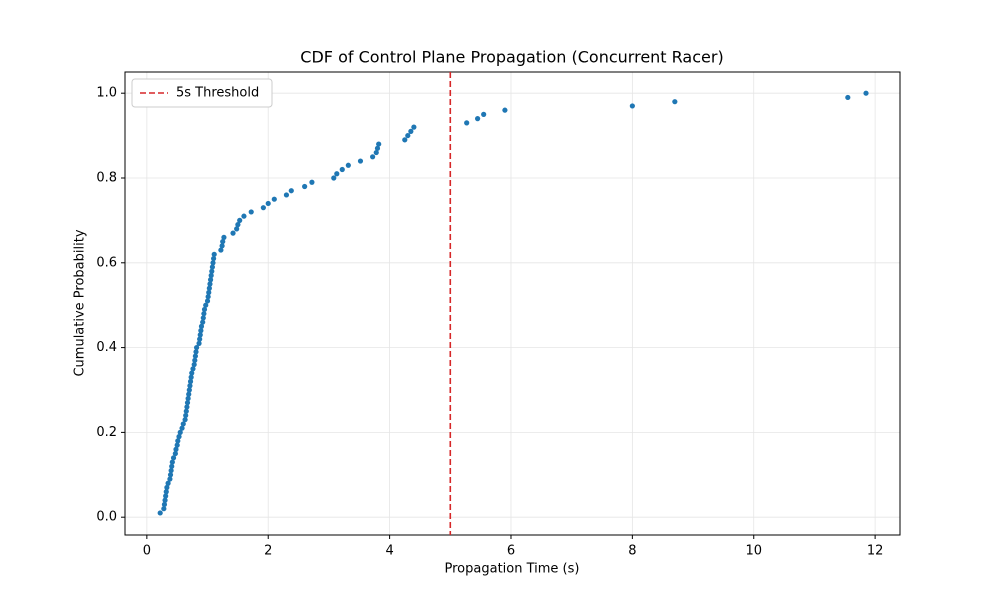 The image size is (1000, 600). What do you see at coordinates (106, 347) in the screenshot?
I see `y-tick-label: 0.4` at bounding box center [106, 347].